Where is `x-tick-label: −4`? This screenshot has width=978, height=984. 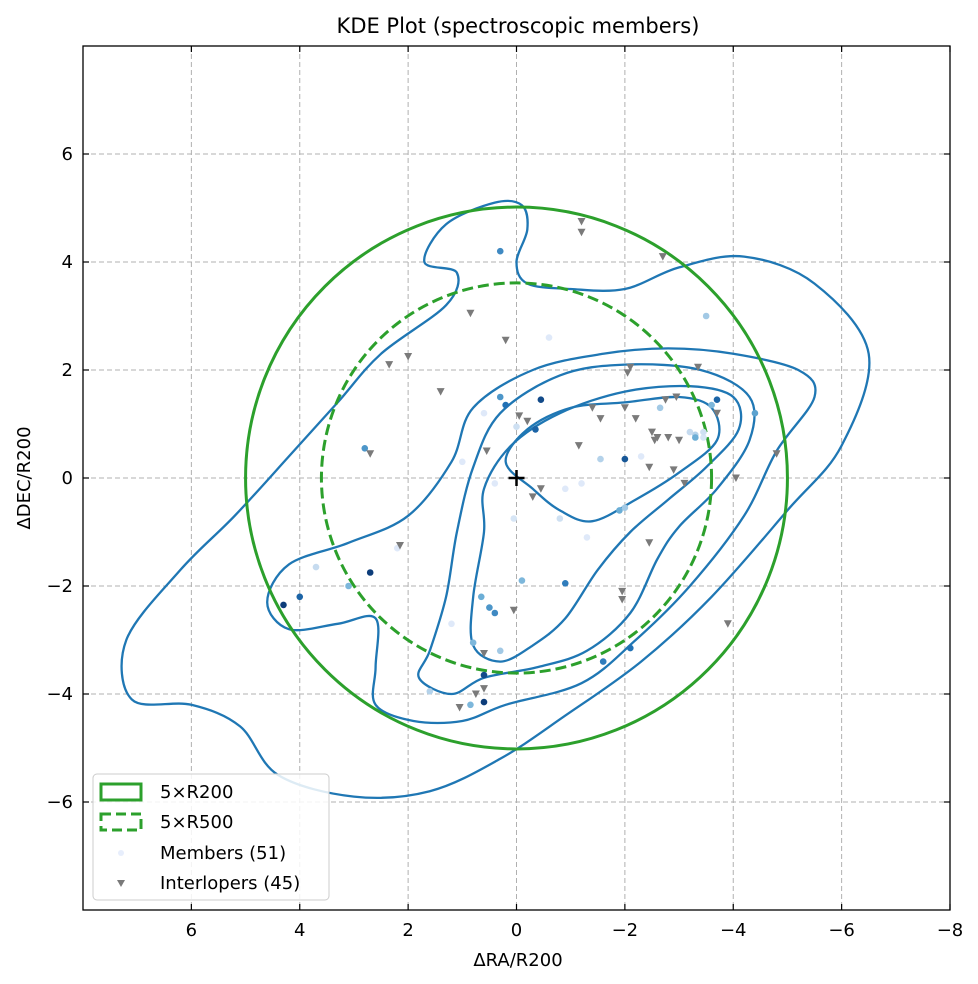
x-tick-label: −4 is located at coordinates (733, 930).